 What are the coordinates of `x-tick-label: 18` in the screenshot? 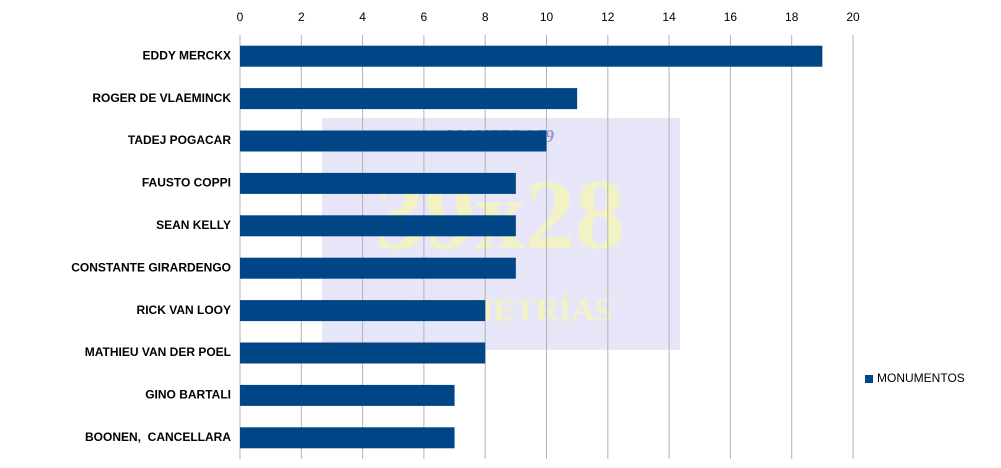 It's located at (792, 17).